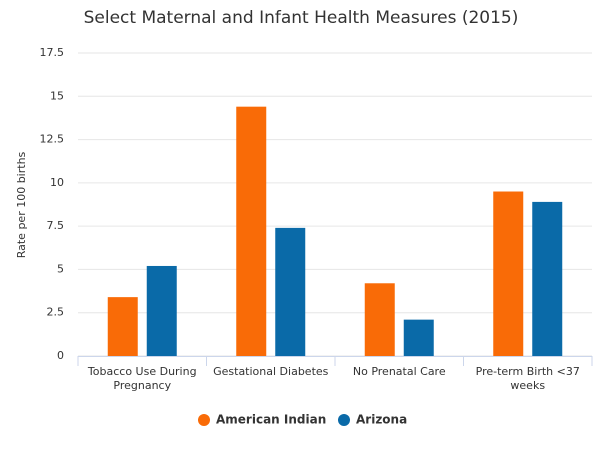  I want to click on y-tick-label: 7.5, so click(56, 225).